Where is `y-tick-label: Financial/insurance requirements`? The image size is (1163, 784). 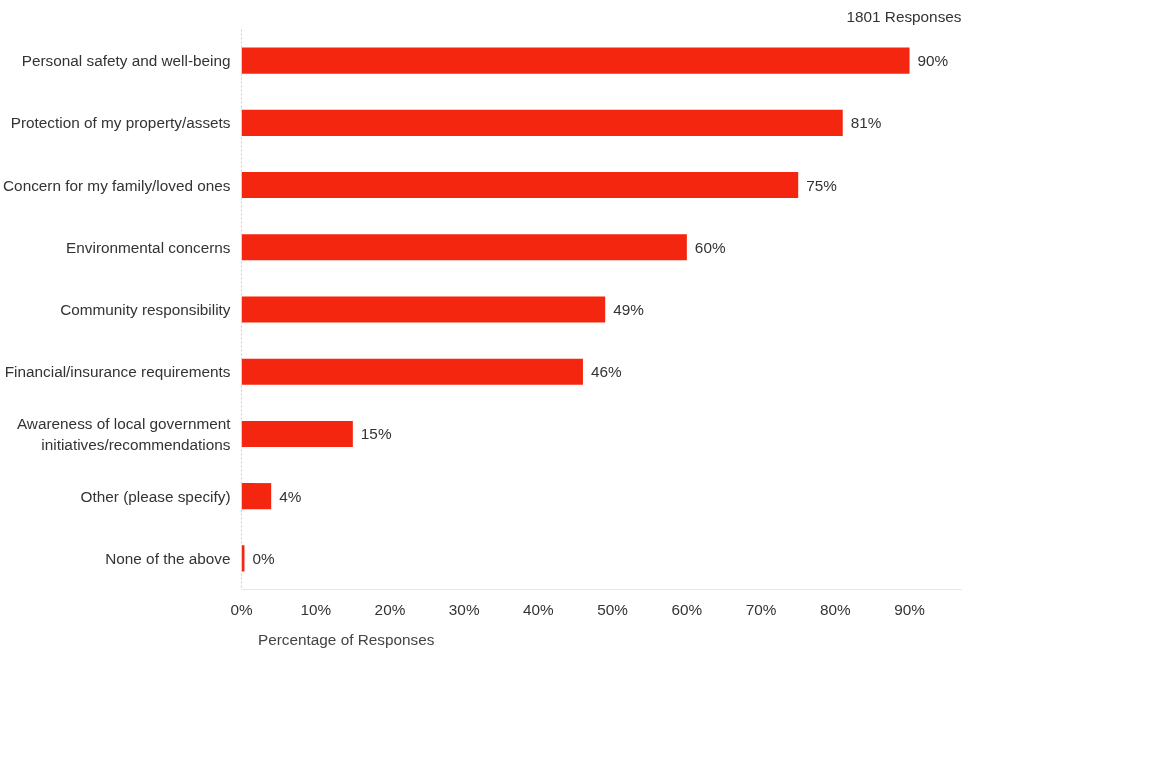
y-tick-label: Financial/insurance requirements is located at coordinates (117, 372).